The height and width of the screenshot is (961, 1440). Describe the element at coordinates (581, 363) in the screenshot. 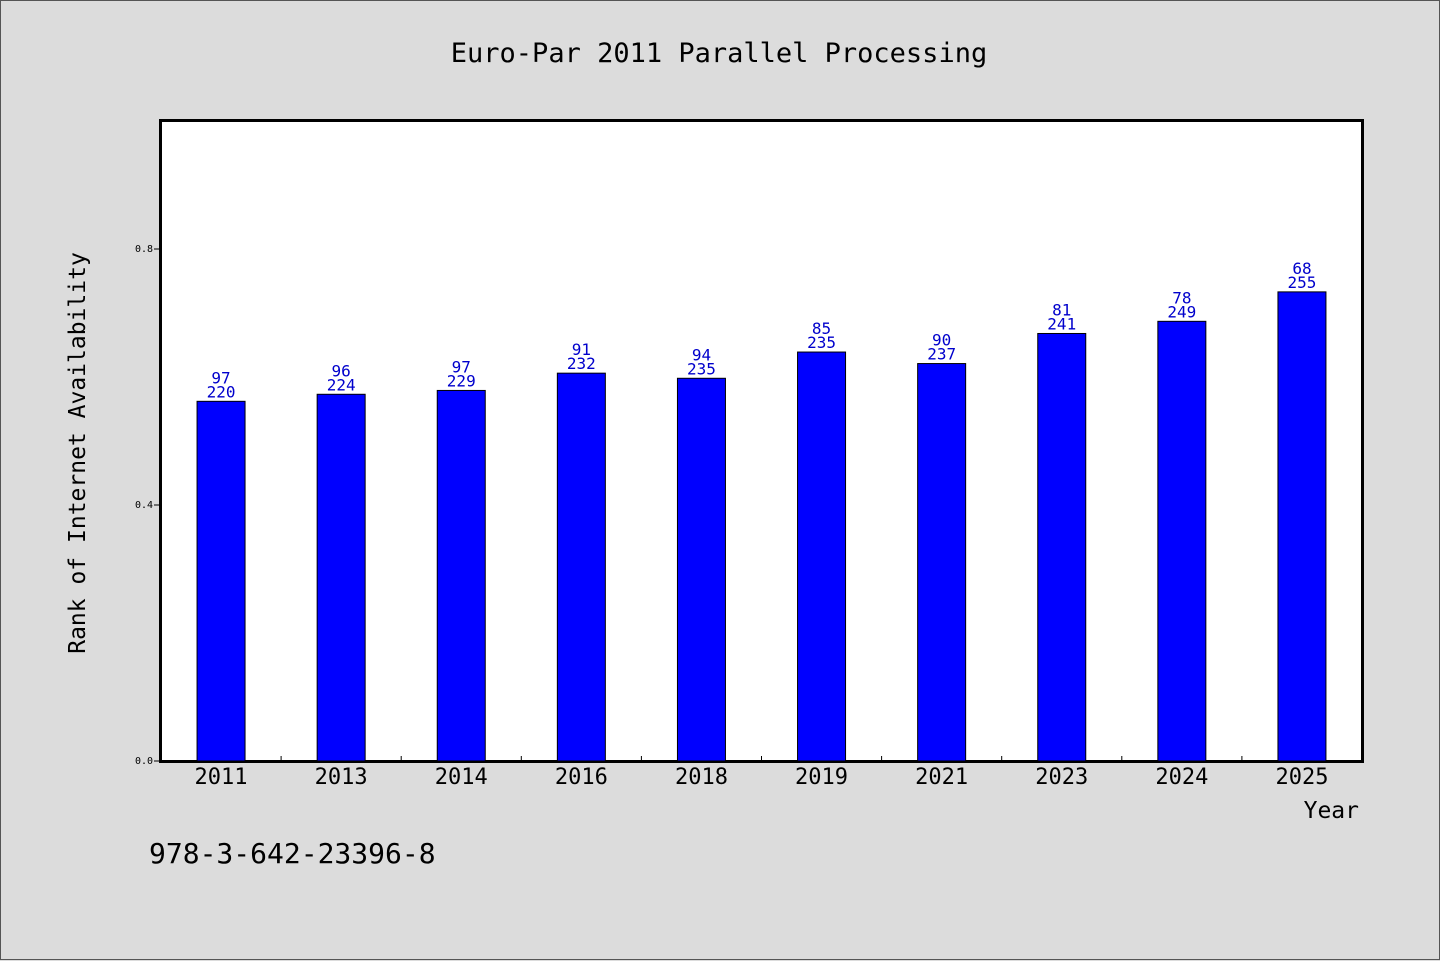

I see `data-label-bottom: 232` at that location.